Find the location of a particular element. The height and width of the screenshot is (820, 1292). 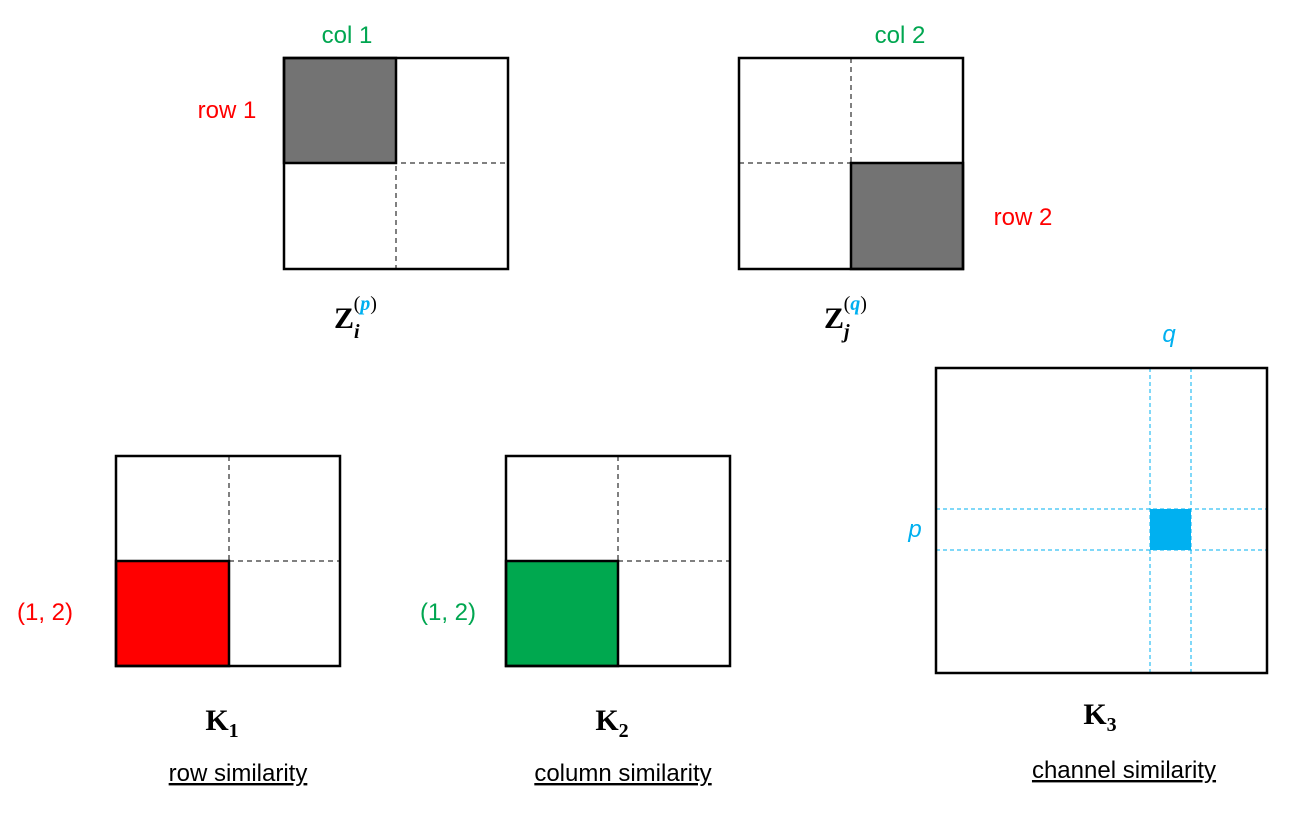

sup: p is located at coordinates (364, 304).